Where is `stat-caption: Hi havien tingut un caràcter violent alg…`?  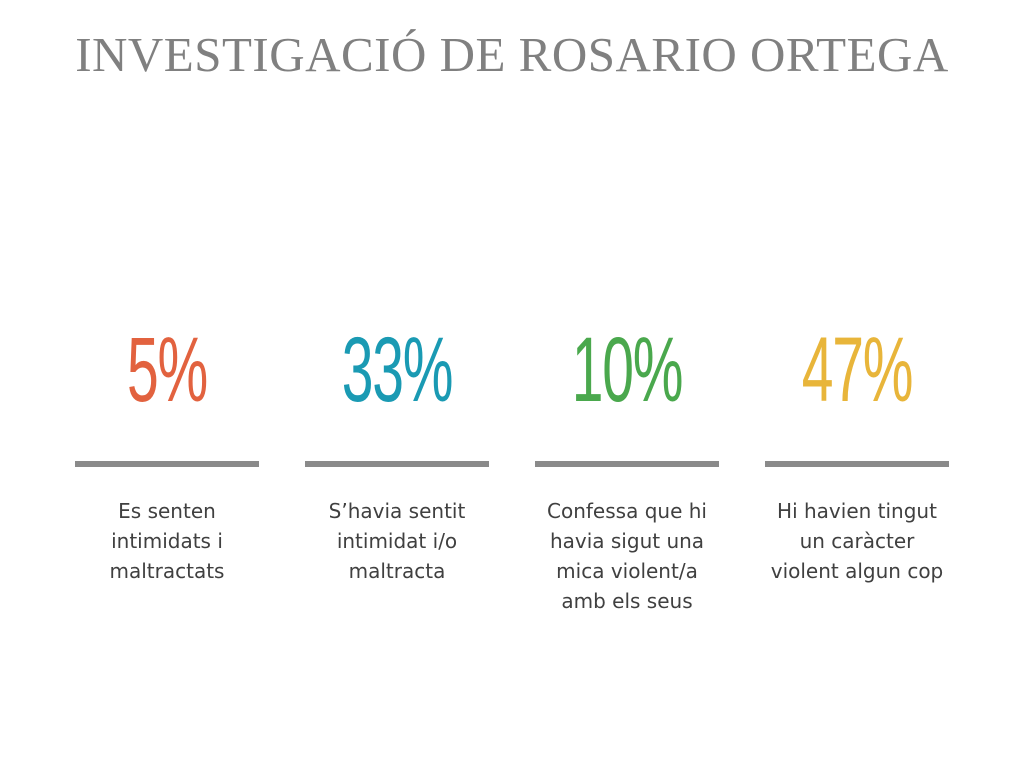 stat-caption: Hi havien tingut un caràcter violent alg… is located at coordinates (857, 541).